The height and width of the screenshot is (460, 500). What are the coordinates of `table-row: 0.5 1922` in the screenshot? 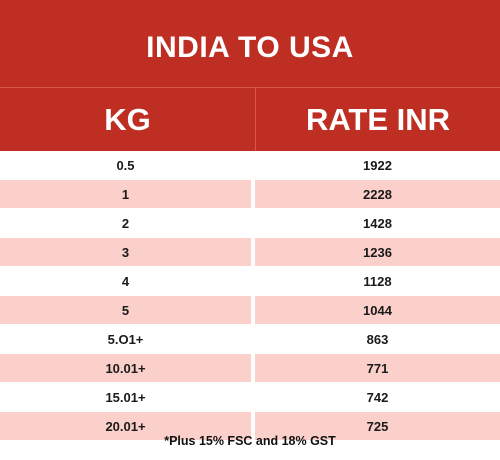 It's located at (250, 165).